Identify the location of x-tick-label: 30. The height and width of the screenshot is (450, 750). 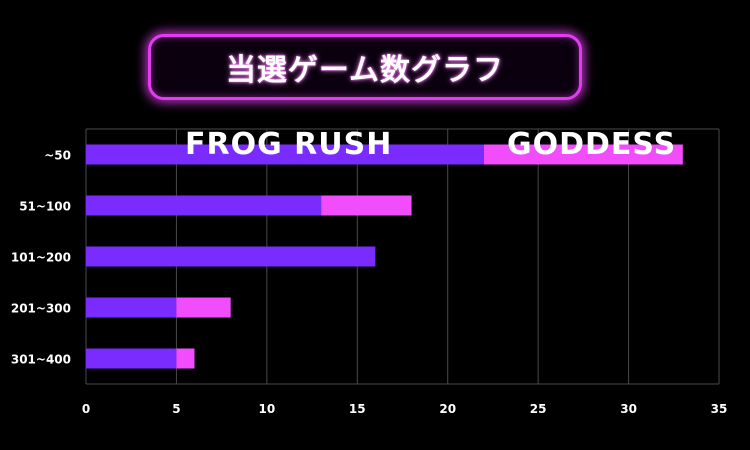
(628, 409).